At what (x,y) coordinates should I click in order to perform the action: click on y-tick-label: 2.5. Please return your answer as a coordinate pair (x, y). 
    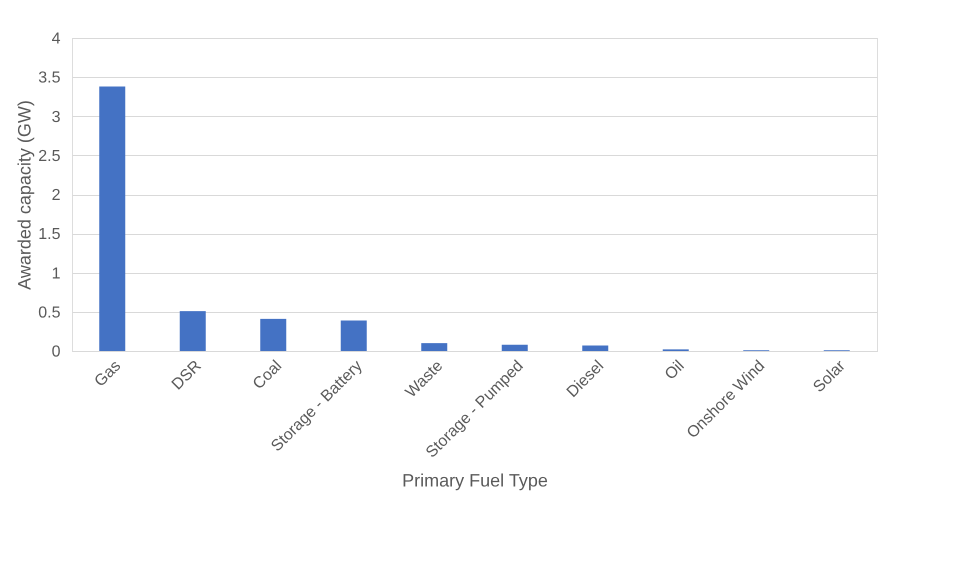
    Looking at the image, I should click on (49, 156).